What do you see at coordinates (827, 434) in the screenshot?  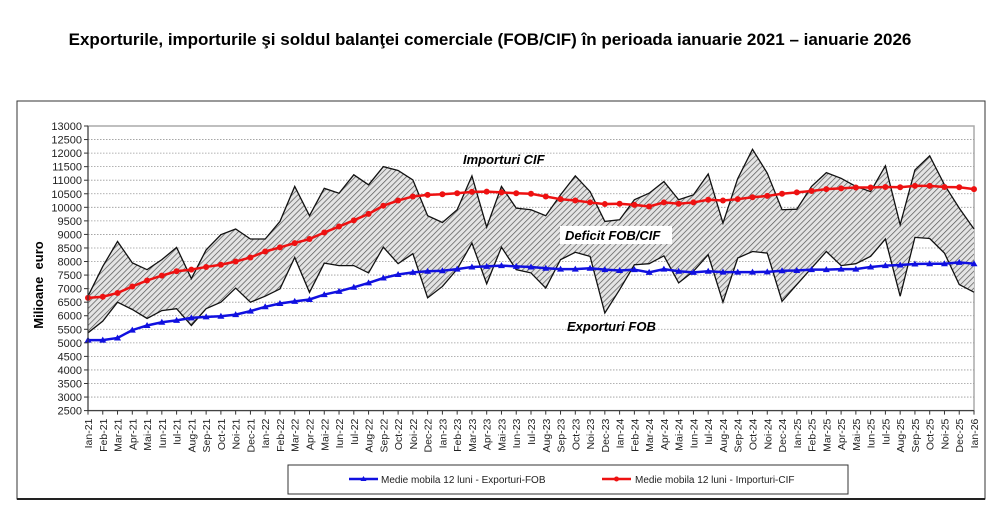 I see `x-tick-label: Mar-25` at bounding box center [827, 434].